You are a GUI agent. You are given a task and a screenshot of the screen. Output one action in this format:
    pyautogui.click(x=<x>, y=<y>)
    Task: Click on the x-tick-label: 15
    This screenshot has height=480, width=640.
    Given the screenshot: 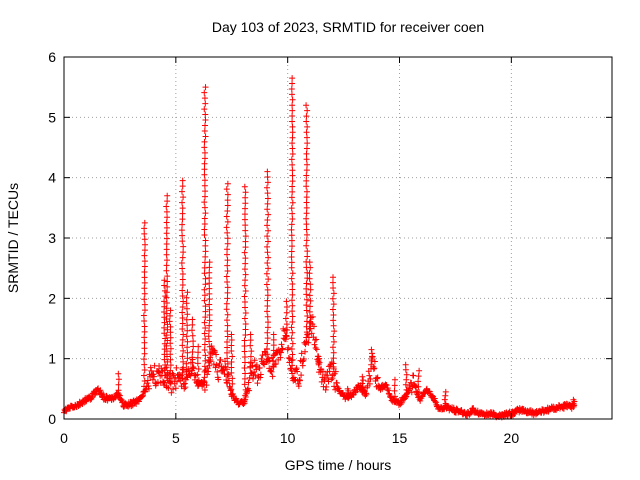 What is the action you would take?
    pyautogui.click(x=400, y=438)
    